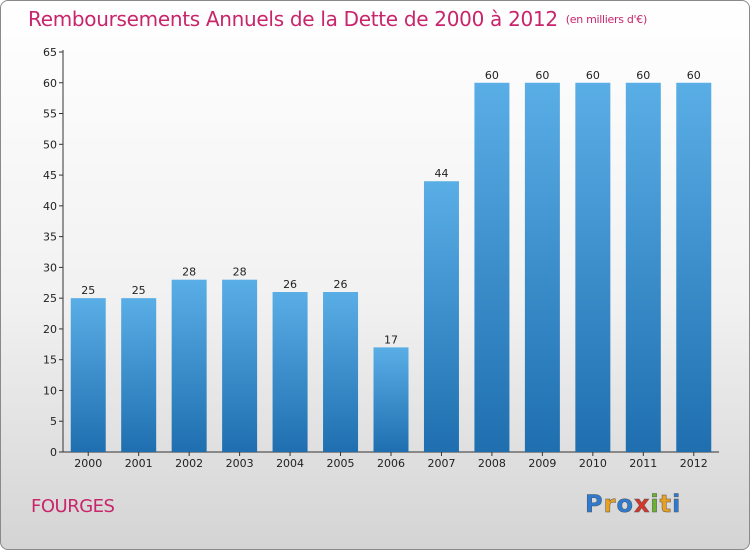  Describe the element at coordinates (441, 173) in the screenshot. I see `bar-value-label: 44` at that location.